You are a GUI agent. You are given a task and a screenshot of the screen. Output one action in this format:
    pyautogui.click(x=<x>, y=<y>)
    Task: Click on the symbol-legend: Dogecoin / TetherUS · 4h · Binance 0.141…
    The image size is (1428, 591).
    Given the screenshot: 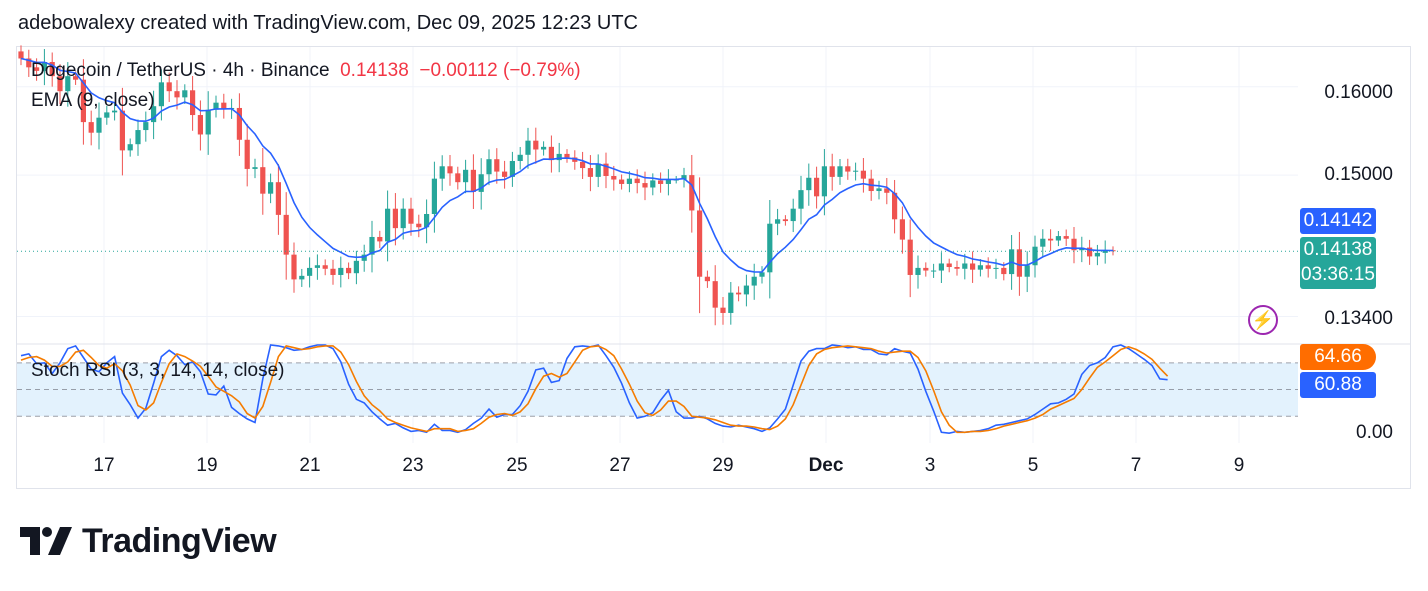 What is the action you would take?
    pyautogui.click(x=306, y=71)
    